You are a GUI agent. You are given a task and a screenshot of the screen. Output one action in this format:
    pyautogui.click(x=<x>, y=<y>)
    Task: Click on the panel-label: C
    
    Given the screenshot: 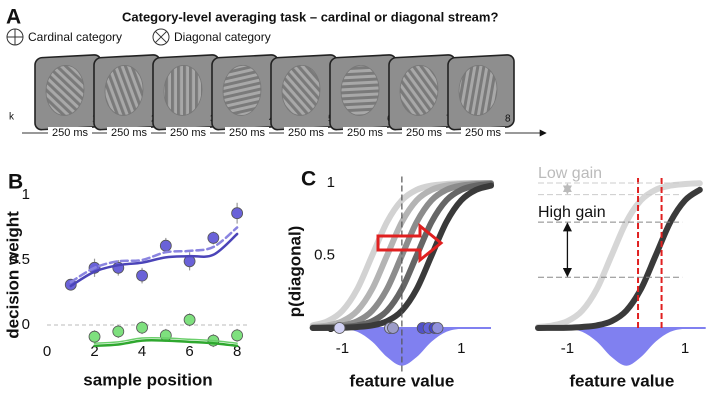 What is the action you would take?
    pyautogui.click(x=308, y=179)
    